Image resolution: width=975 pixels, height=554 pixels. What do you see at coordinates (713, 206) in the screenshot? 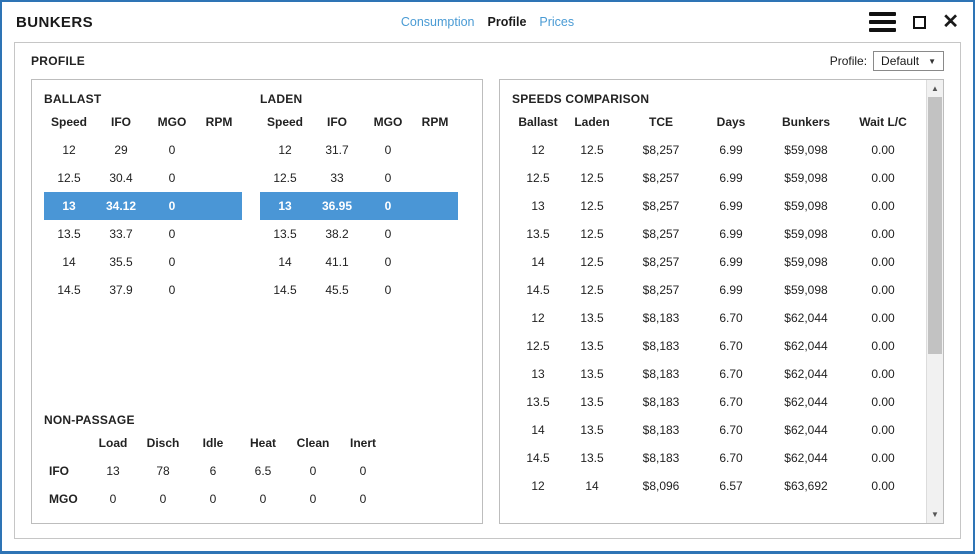
I see `table-row: 13 12.5 $8,257 6.99 $59,098 0.00` at bounding box center [713, 206].